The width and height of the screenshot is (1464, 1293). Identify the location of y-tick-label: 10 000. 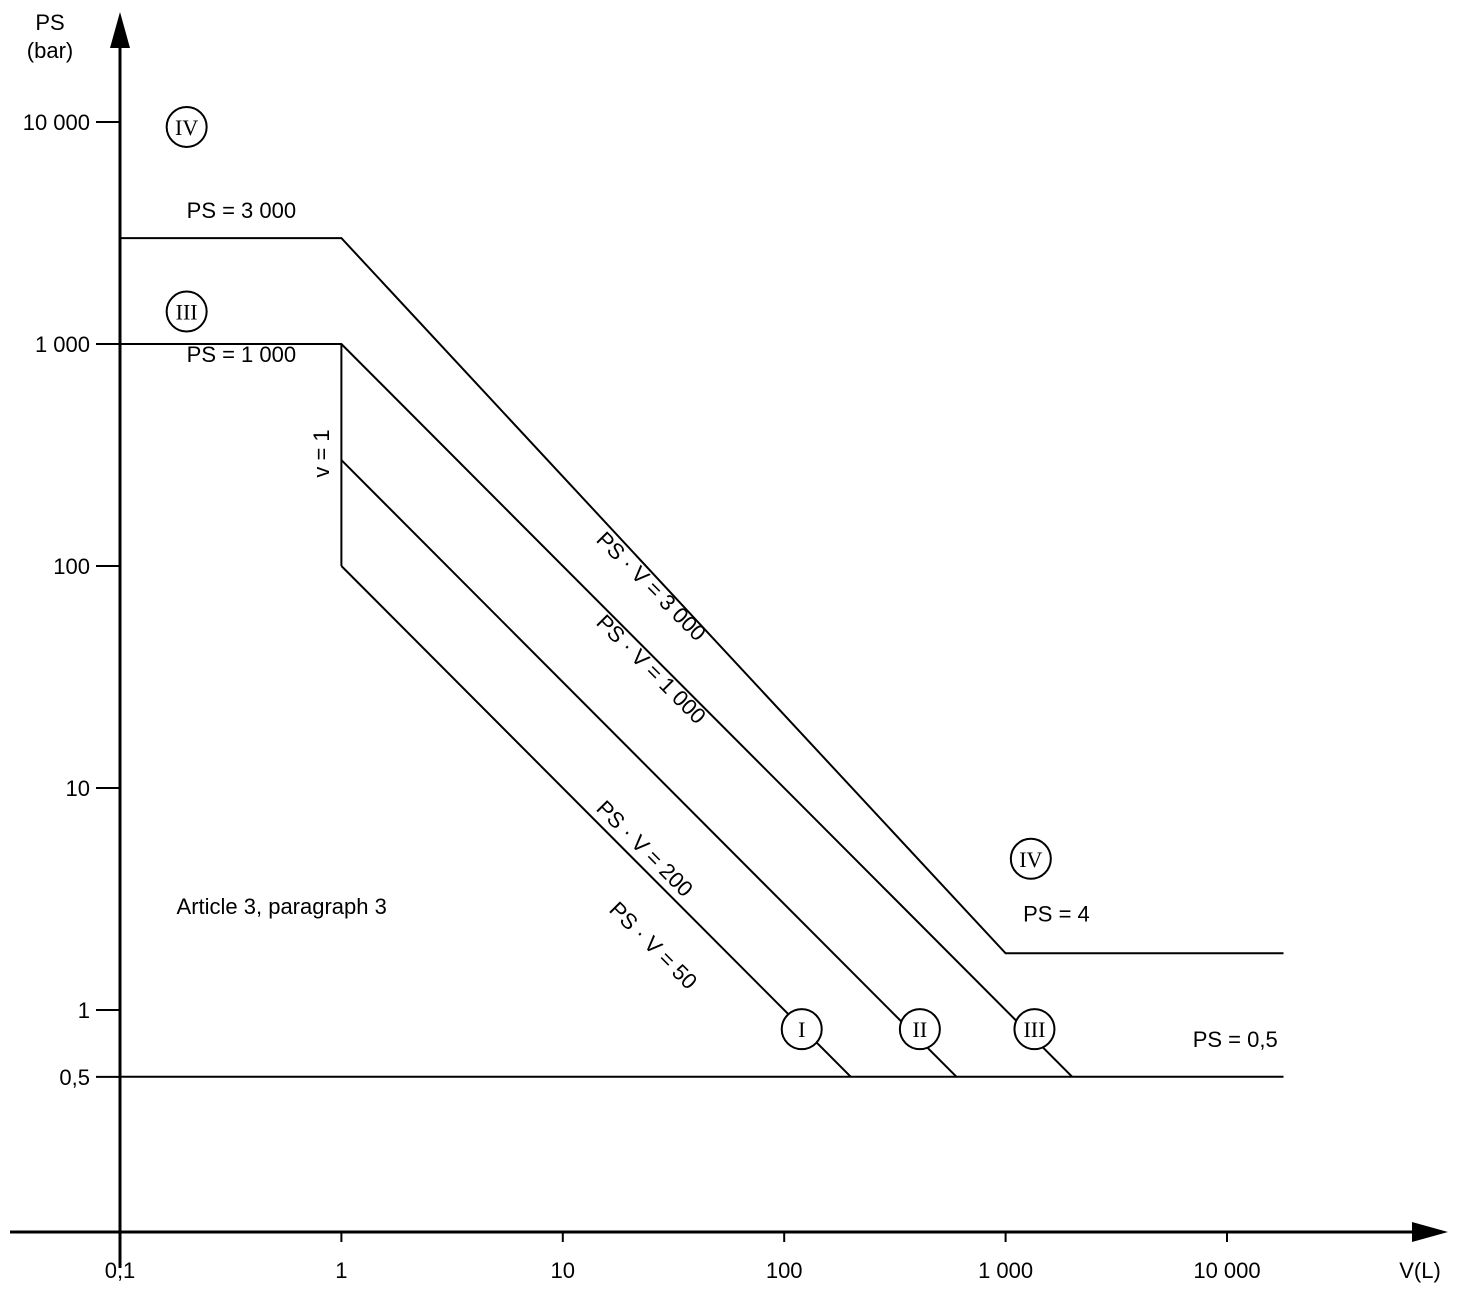
(56, 122).